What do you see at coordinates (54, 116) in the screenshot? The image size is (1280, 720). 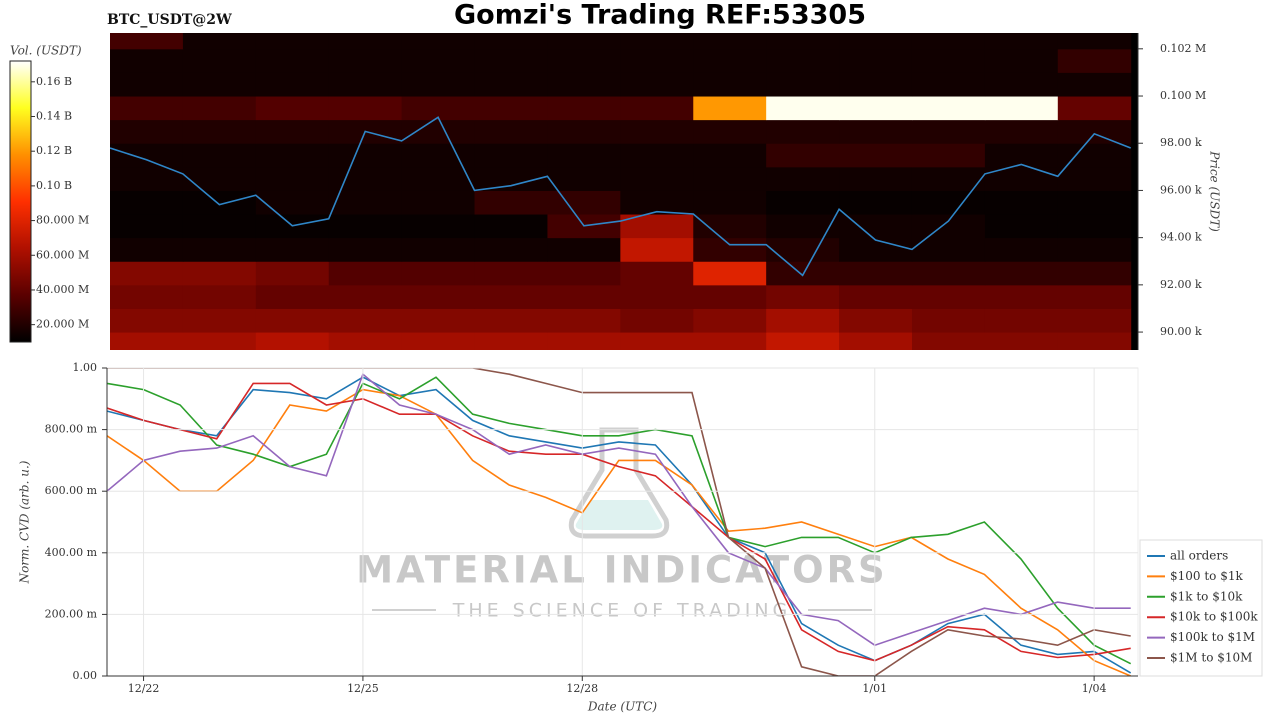 I see `colorbar-tick-label: 0.14 B` at bounding box center [54, 116].